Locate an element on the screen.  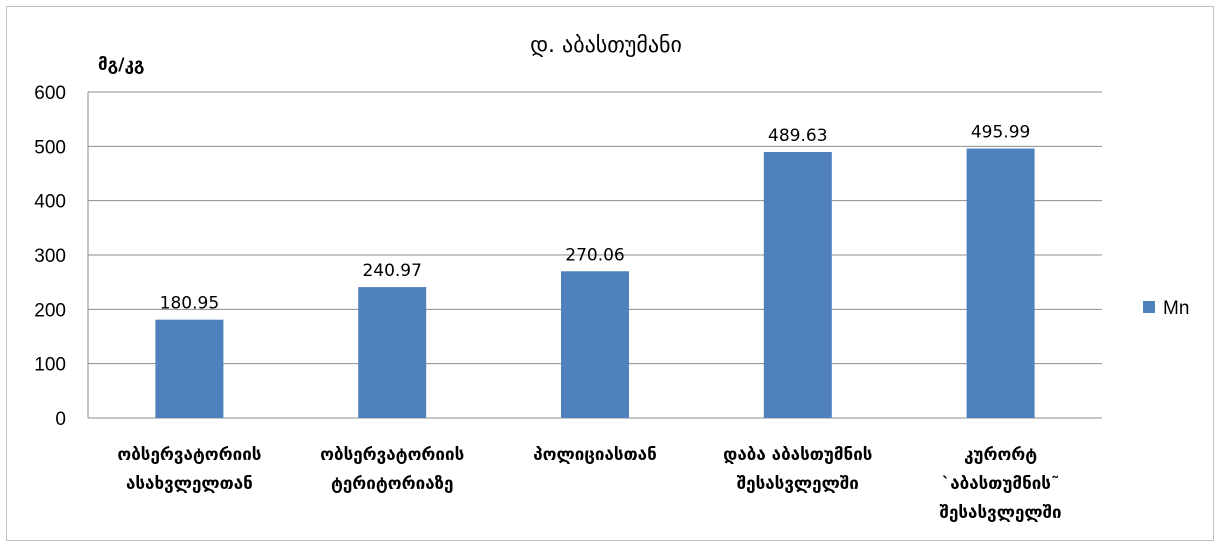
y-tick-label: 600 is located at coordinates (50, 93).